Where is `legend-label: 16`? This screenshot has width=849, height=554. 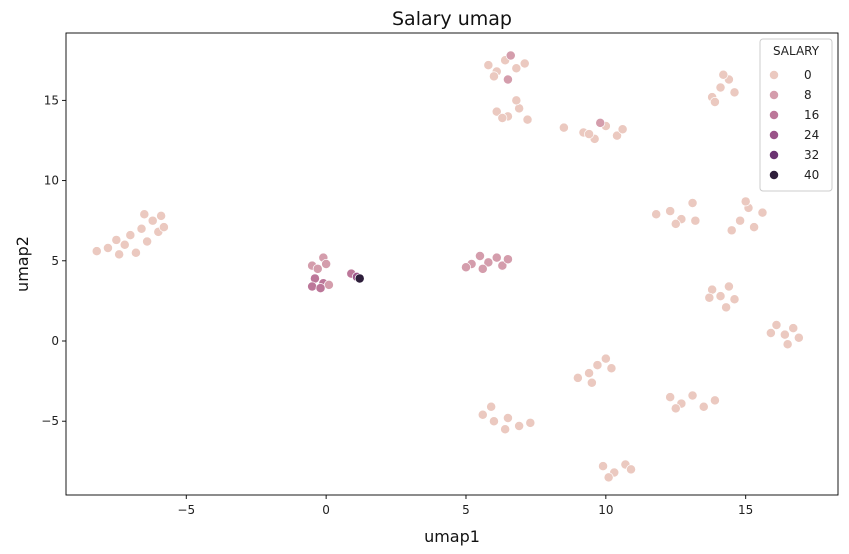
legend-label: 16 is located at coordinates (811, 115).